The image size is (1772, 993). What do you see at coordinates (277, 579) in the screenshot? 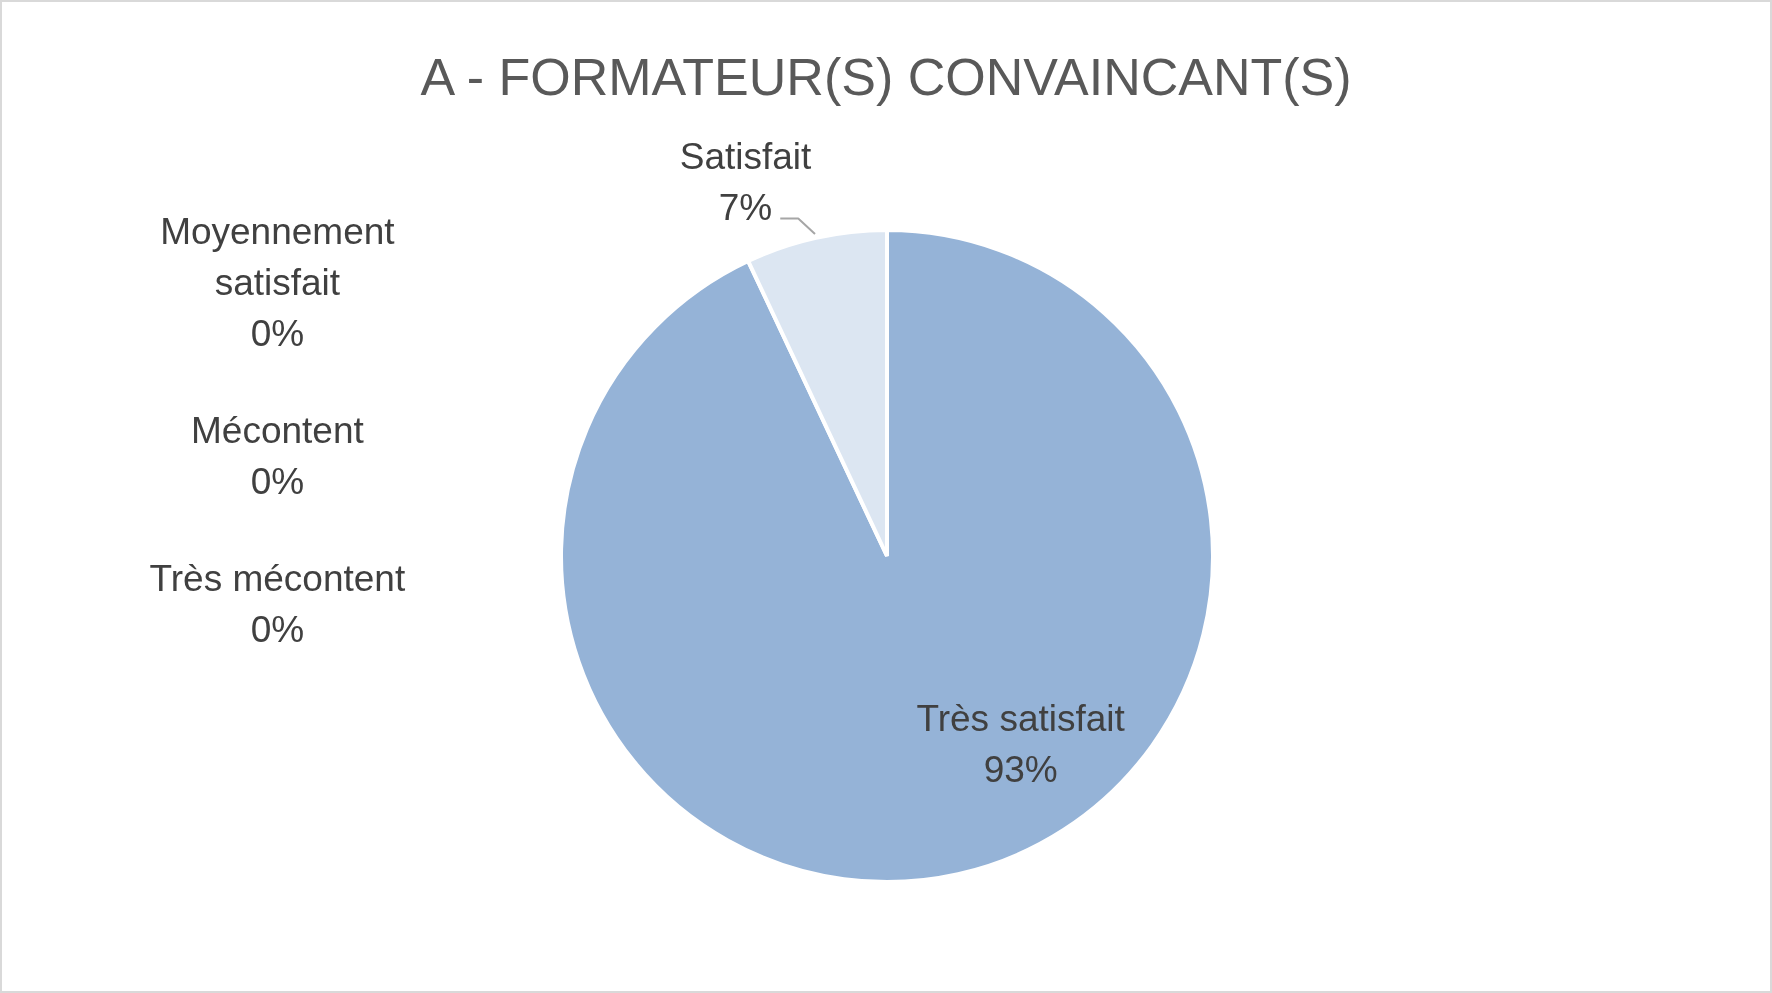
I see `category-label: Très mécontent` at bounding box center [277, 579].